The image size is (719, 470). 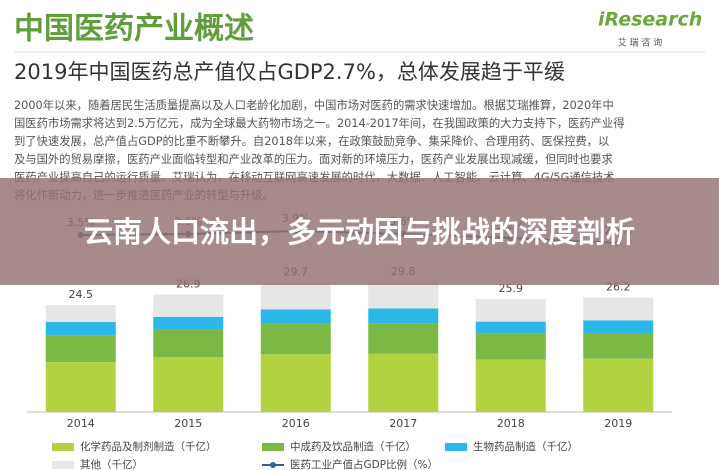 I want to click on x-tick-label: 2018, so click(x=511, y=423).